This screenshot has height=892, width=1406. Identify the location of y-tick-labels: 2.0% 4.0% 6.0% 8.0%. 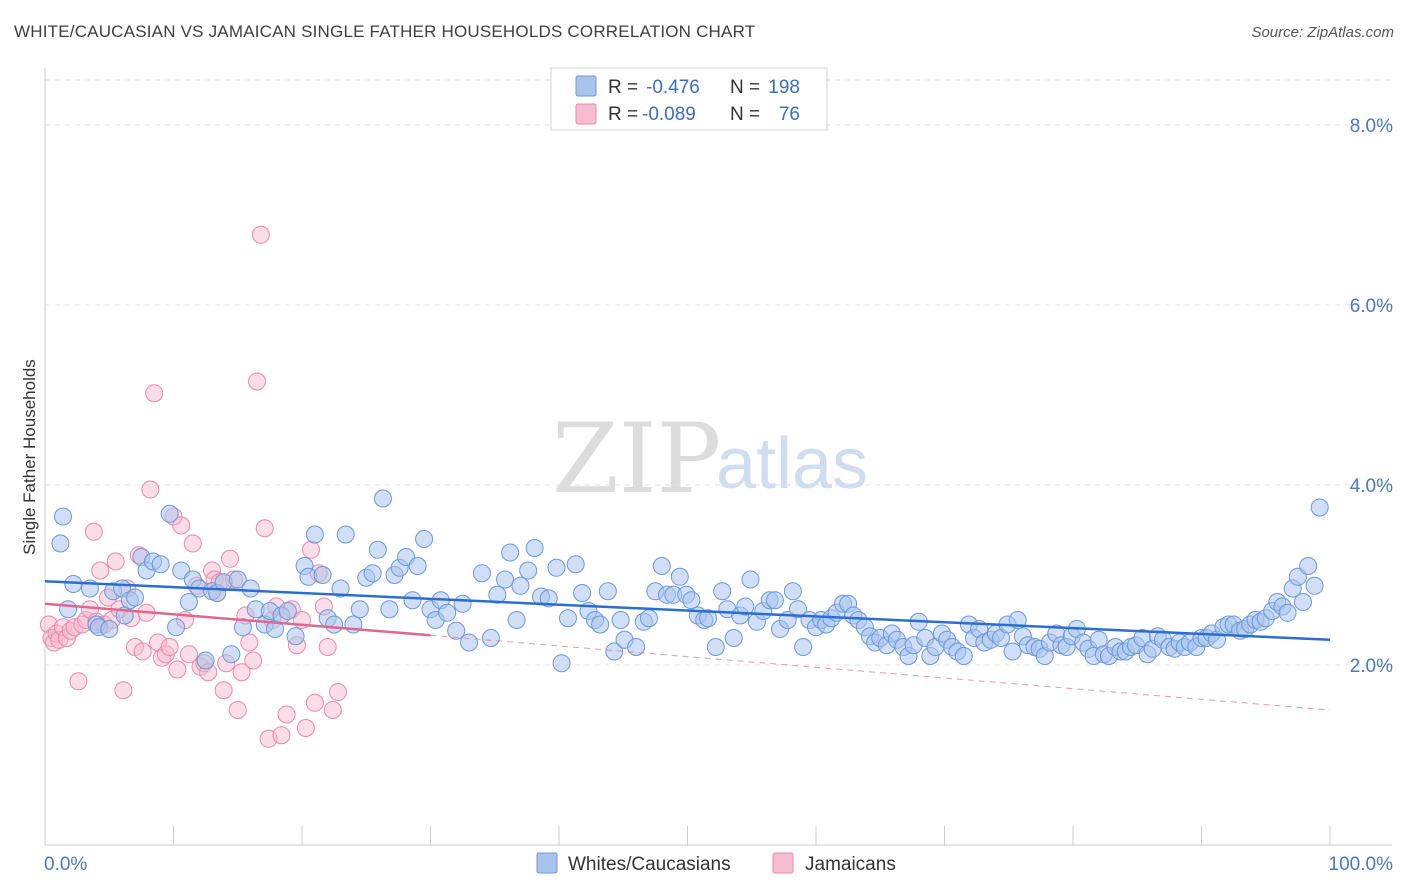
(1371, 396).